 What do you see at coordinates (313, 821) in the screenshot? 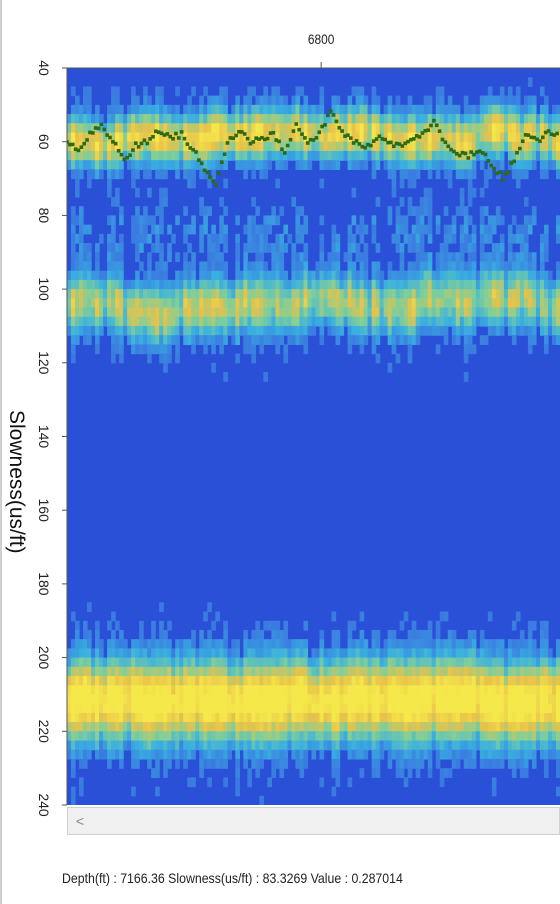
I see `horizontal-scrollbar: <` at bounding box center [313, 821].